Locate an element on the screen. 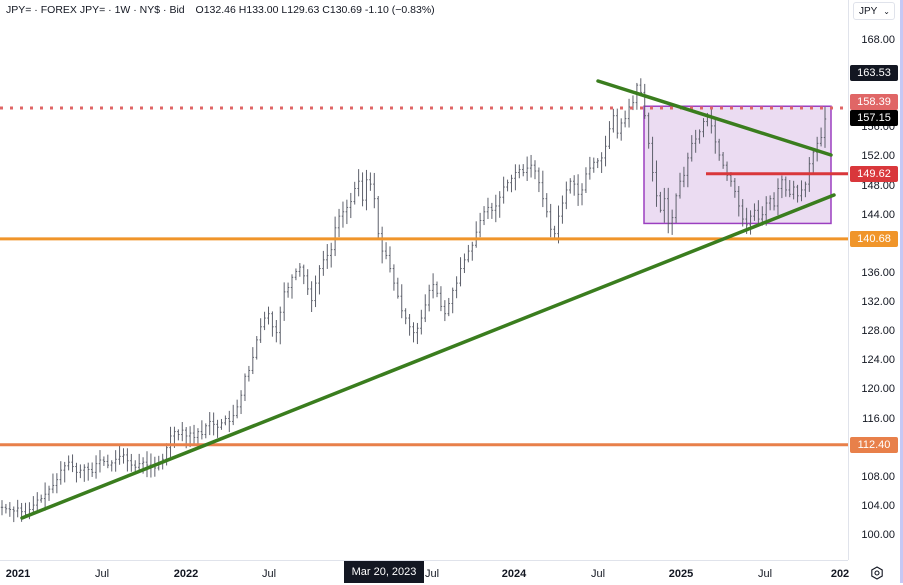  price-tick: 132.00 is located at coordinates (878, 302).